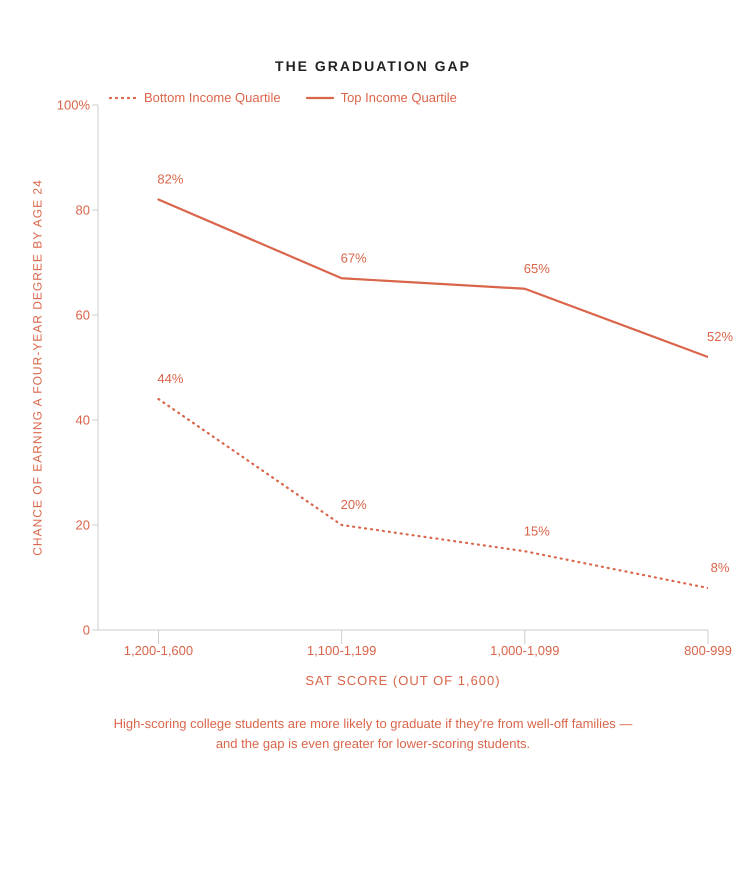 This screenshot has width=754, height=881. I want to click on data-label: 67%, so click(354, 258).